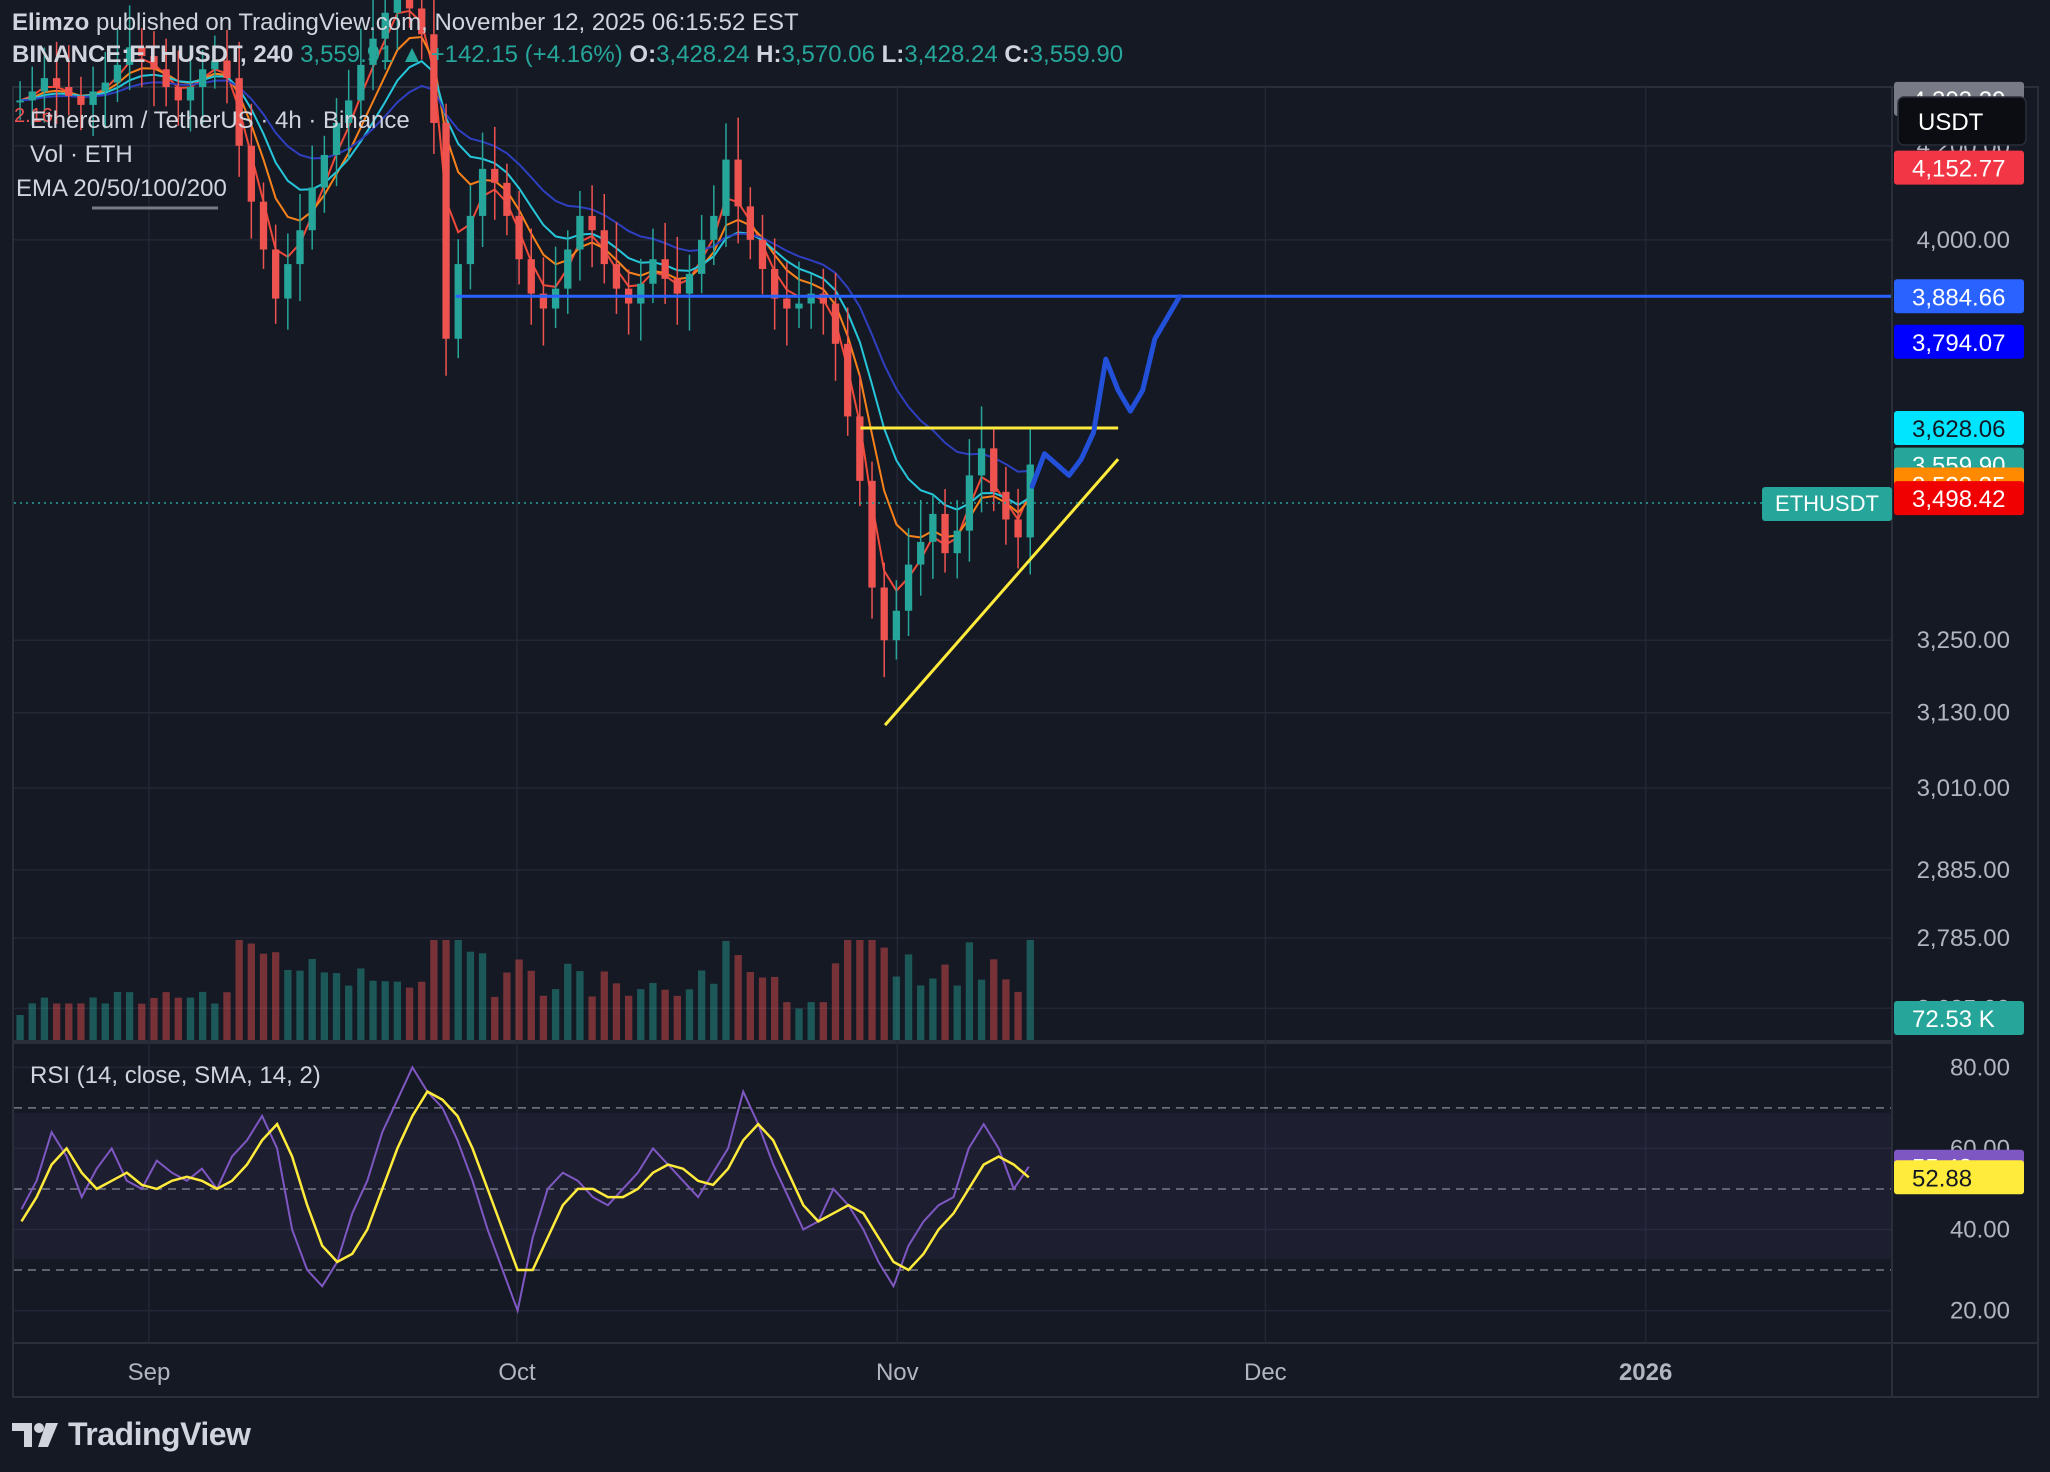  I want to click on price-tick-label: 3,010.00, so click(1963, 788).